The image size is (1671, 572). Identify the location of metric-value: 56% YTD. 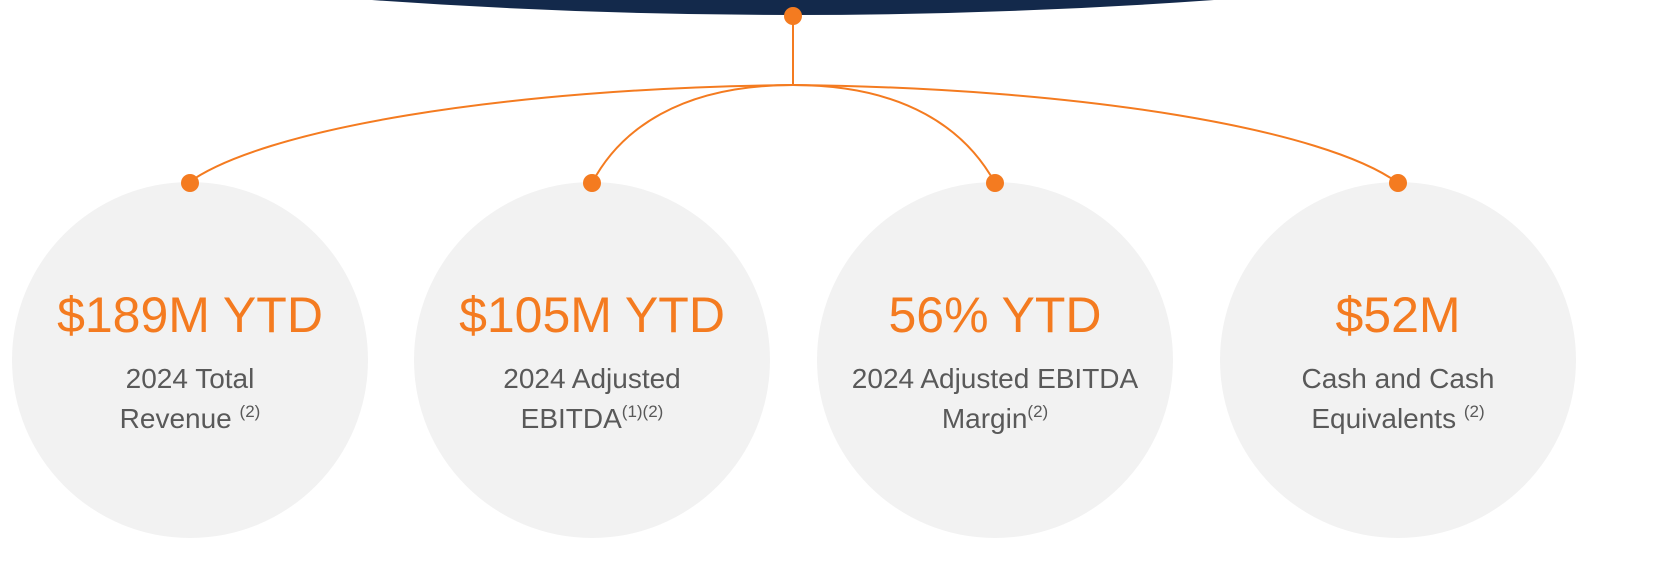
(994, 315).